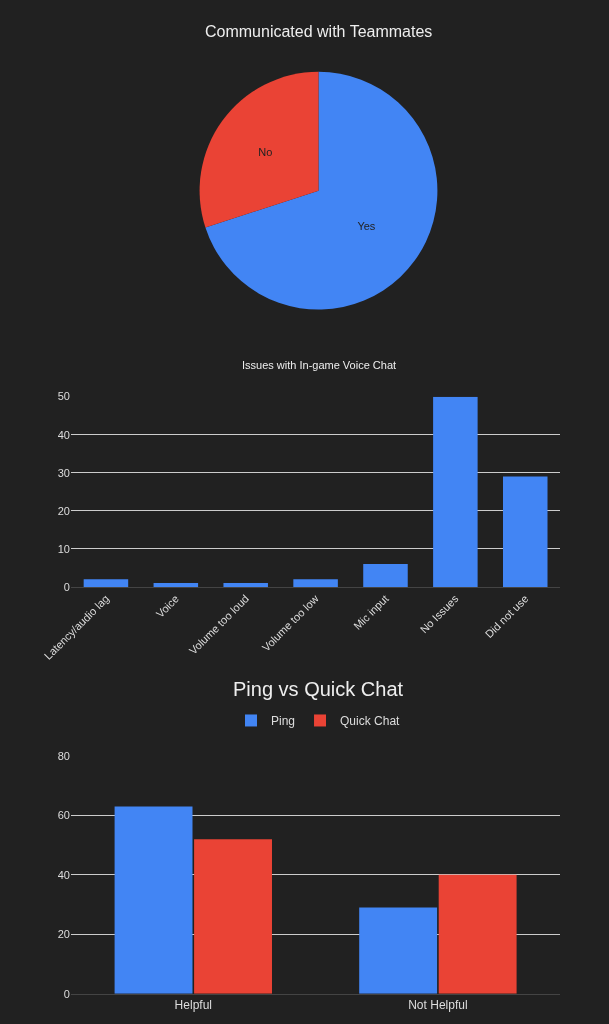  What do you see at coordinates (438, 1005) in the screenshot?
I see `x-tick-label: Not Helpful` at bounding box center [438, 1005].